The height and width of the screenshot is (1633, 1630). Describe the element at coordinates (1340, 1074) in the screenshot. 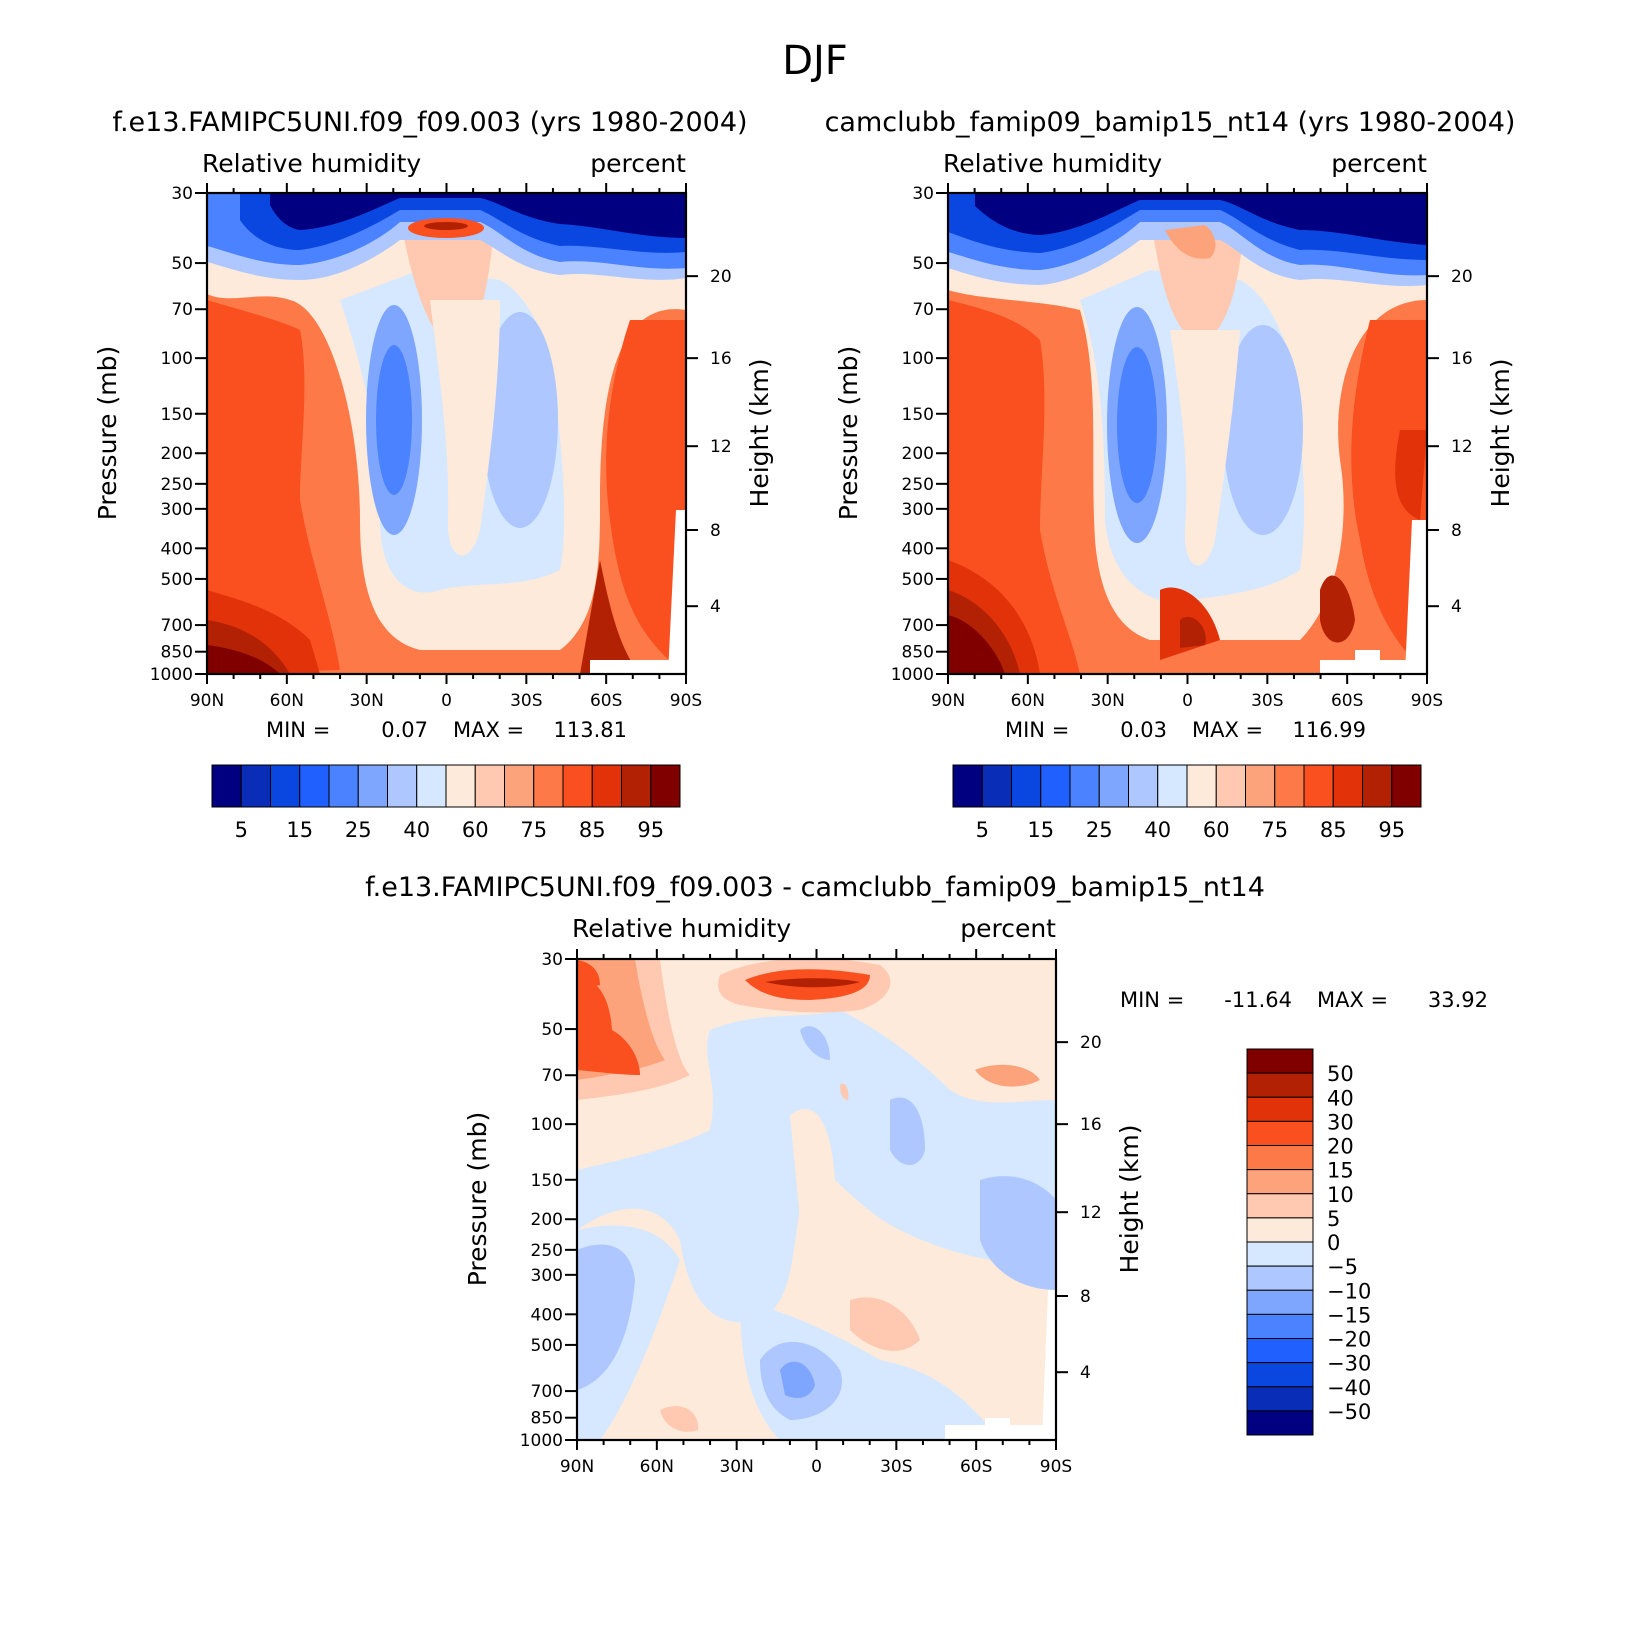

I see `colorbar-label: 50` at that location.